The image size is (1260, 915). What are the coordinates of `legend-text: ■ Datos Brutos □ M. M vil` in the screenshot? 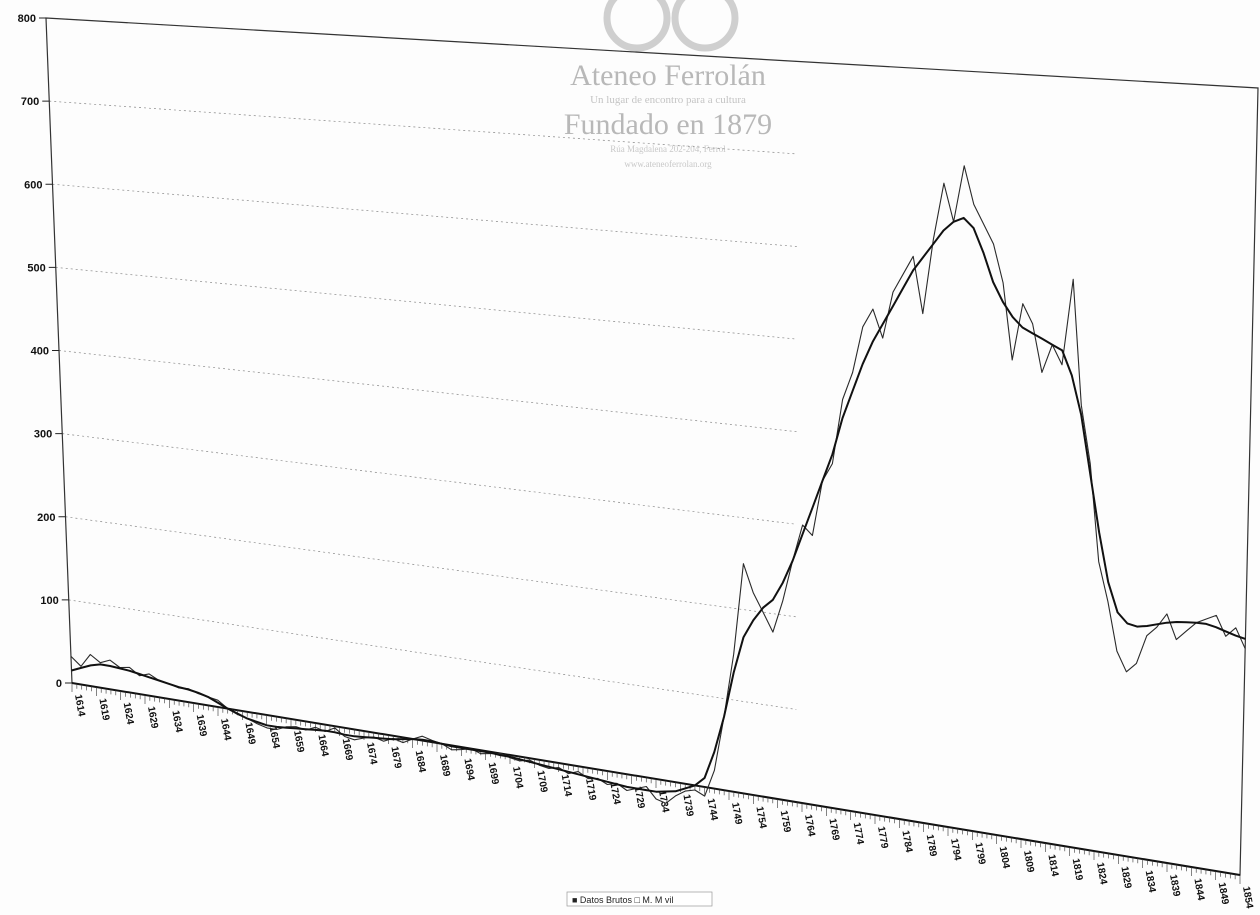 It's located at (622, 900).